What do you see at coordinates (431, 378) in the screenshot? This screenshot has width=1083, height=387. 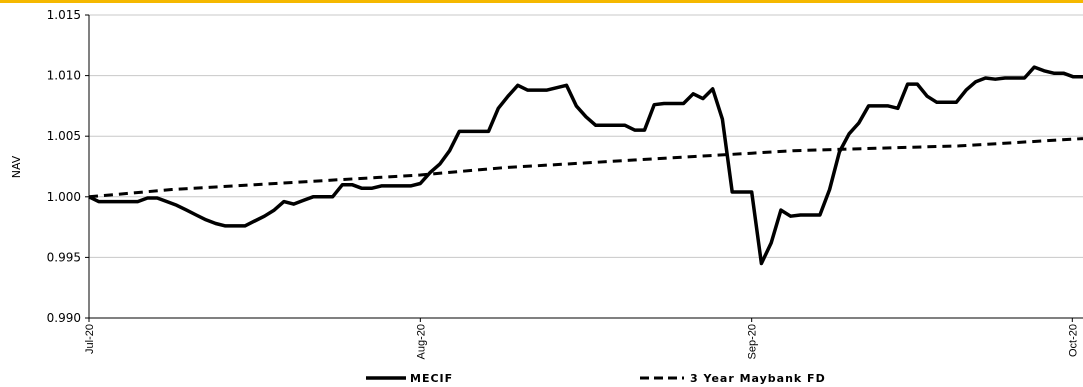 I see `legend-label-mecif: MECIF` at bounding box center [431, 378].